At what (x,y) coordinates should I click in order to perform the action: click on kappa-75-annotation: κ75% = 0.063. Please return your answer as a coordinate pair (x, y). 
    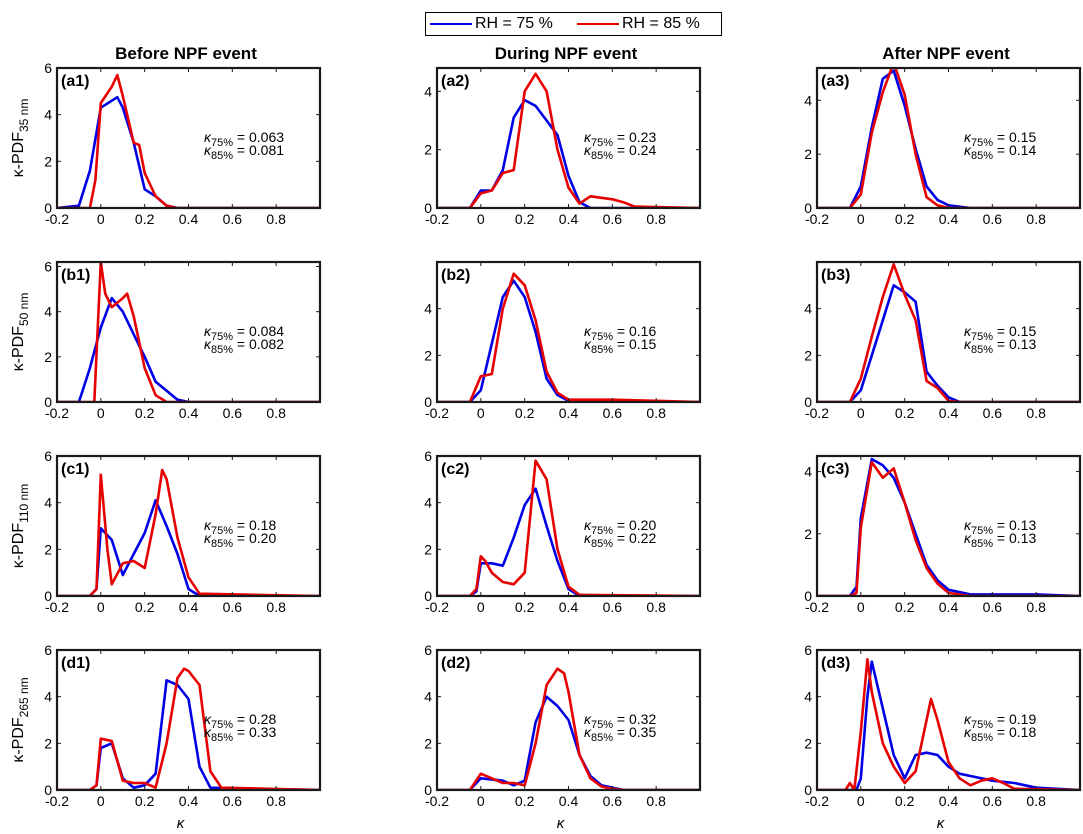
    Looking at the image, I should click on (244, 139).